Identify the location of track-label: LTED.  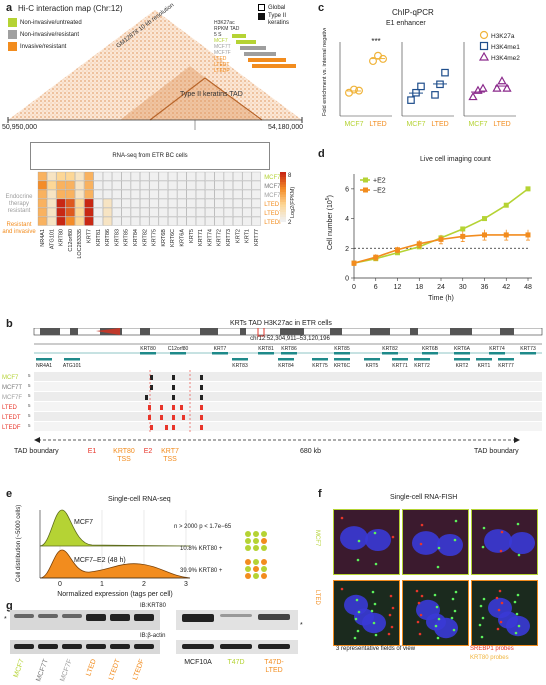
(220, 59).